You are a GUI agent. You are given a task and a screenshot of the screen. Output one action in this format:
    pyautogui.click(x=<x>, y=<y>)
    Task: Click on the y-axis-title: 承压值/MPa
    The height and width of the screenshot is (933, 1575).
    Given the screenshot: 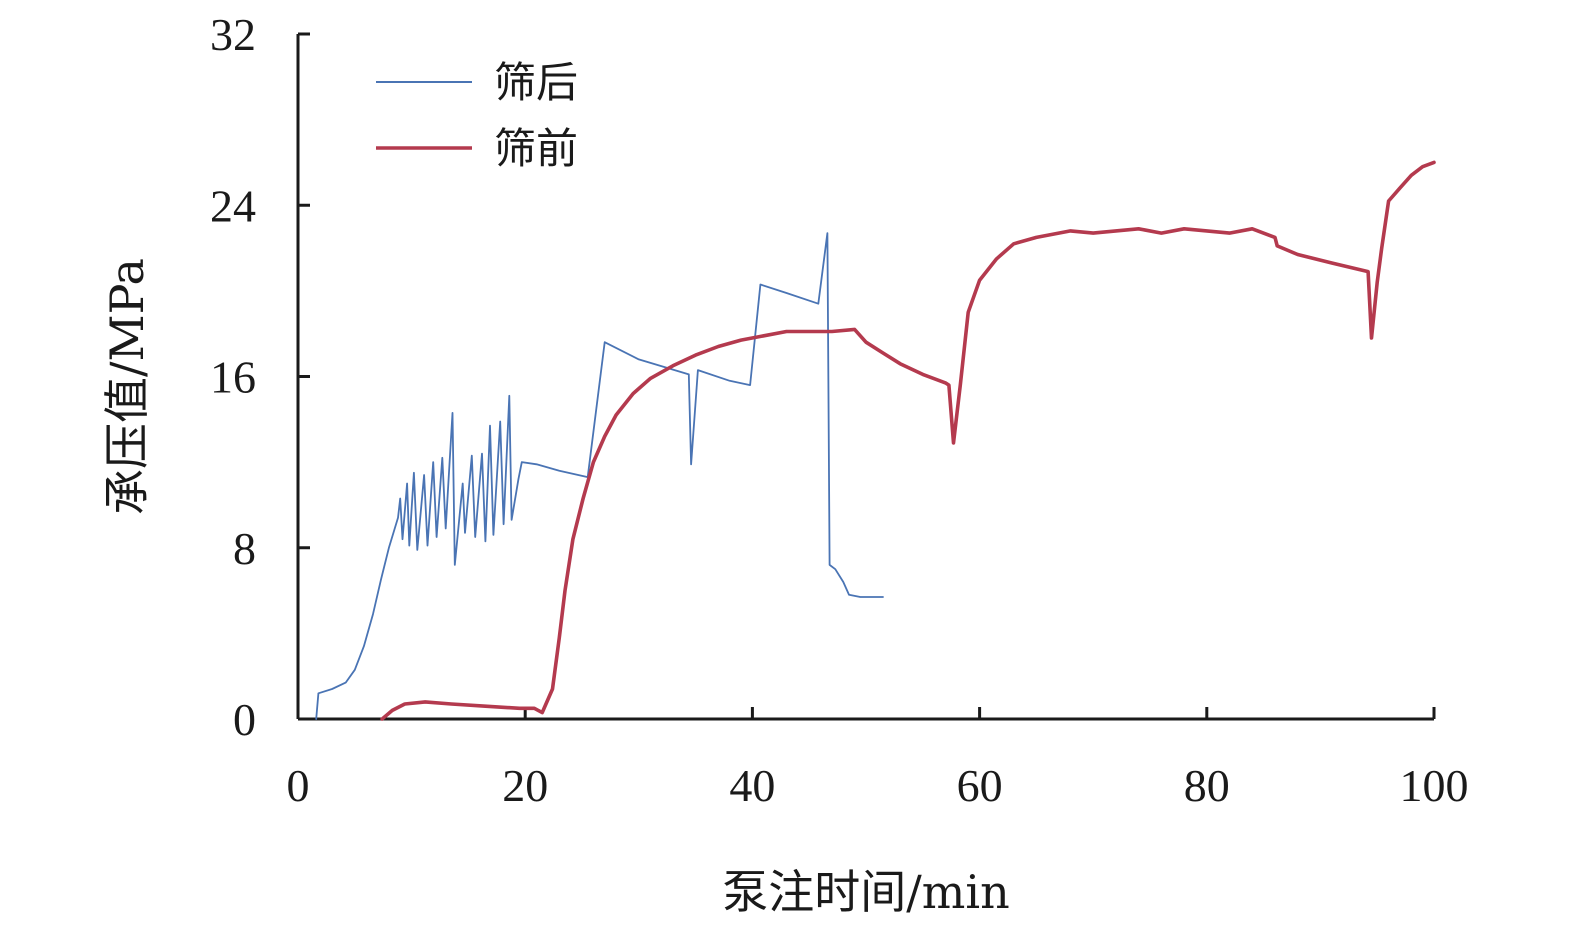 What is the action you would take?
    pyautogui.click(x=127, y=386)
    